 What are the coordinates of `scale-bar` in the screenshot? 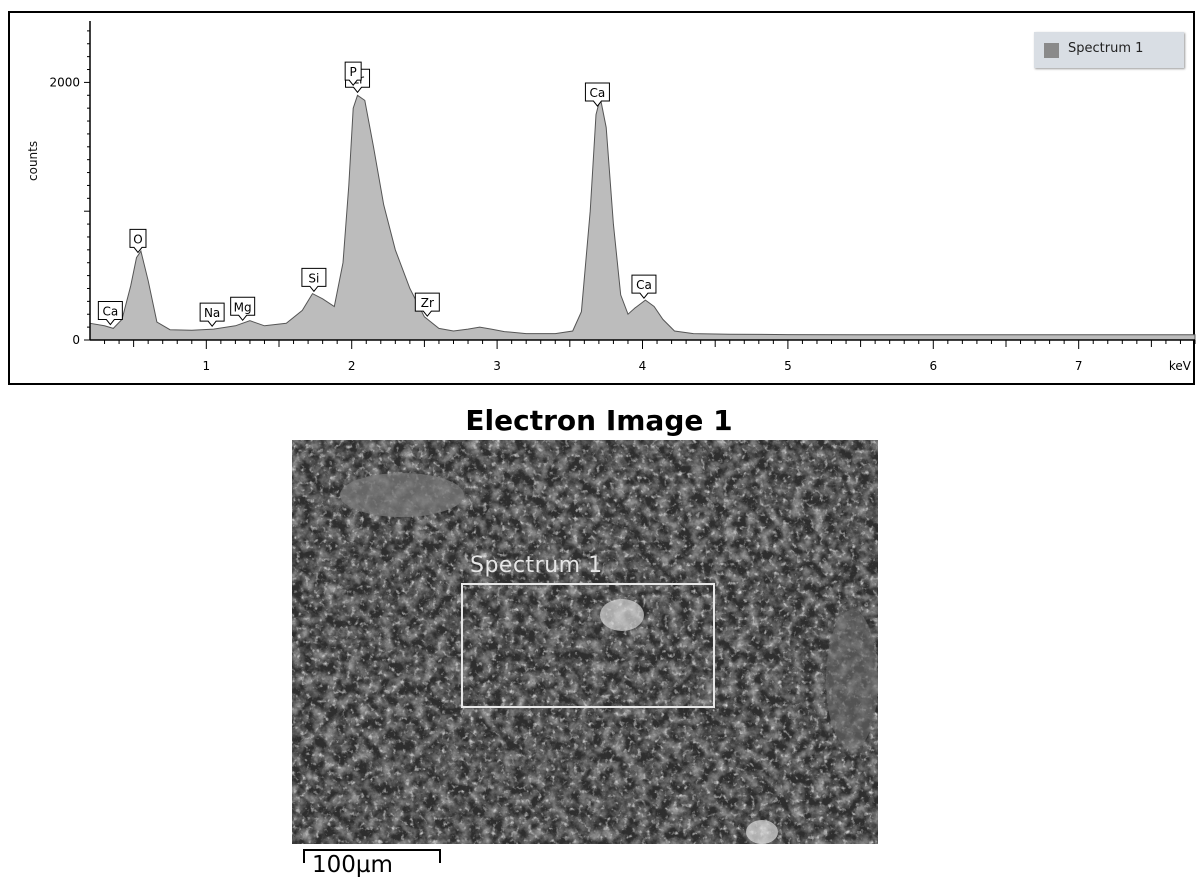 It's located at (372, 856).